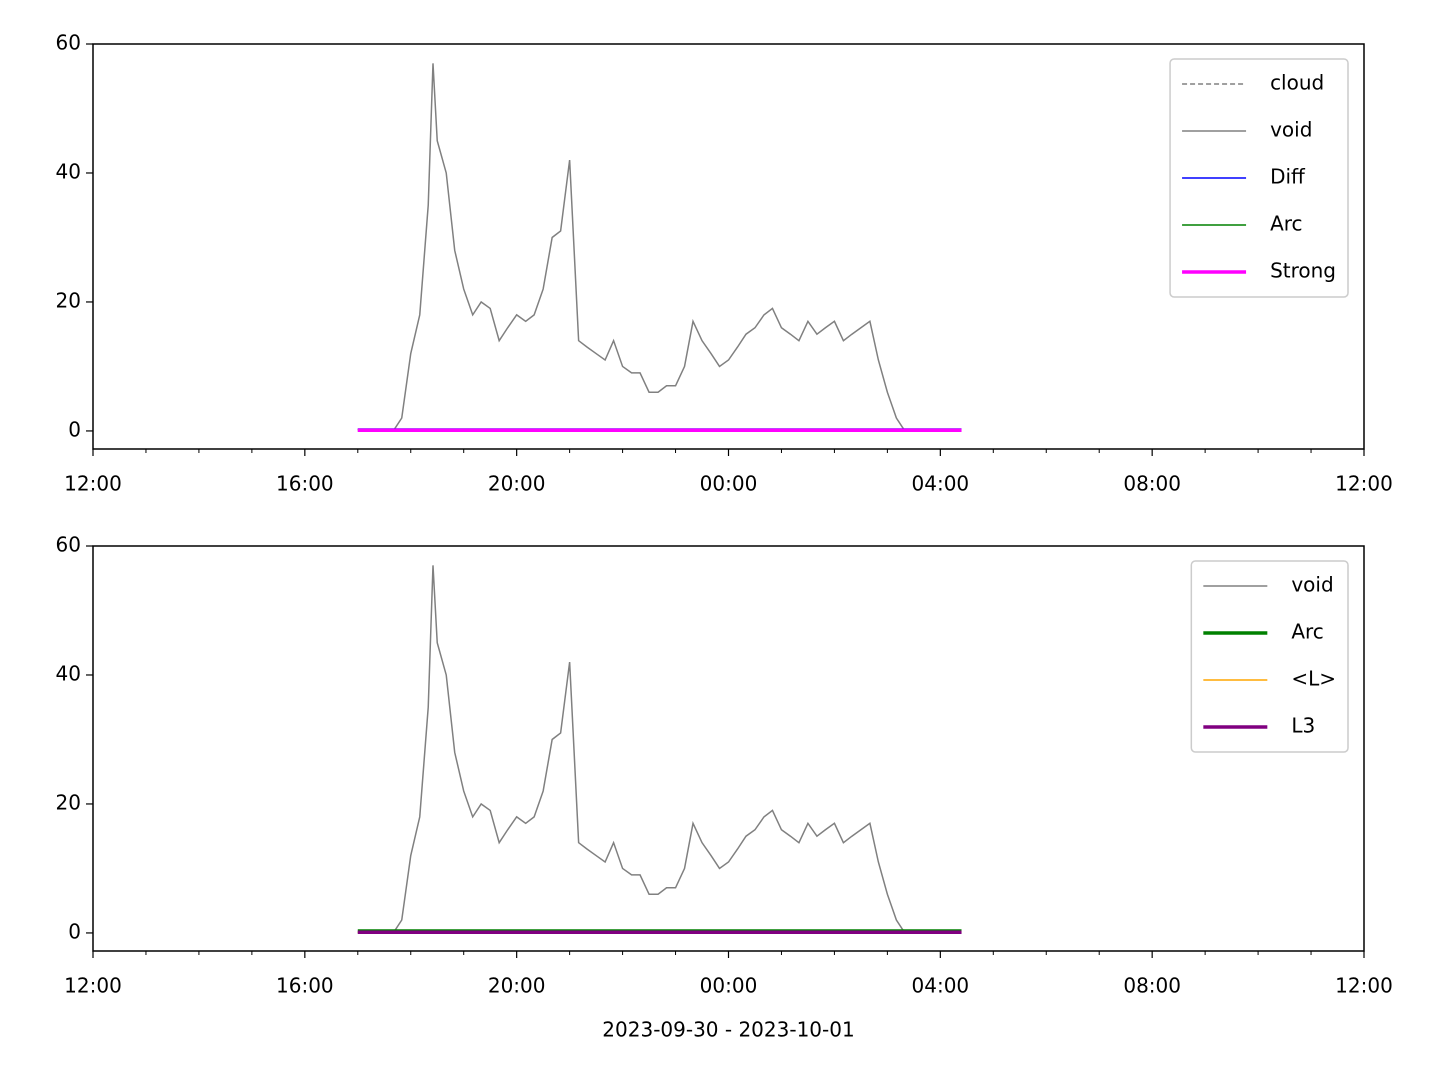  Describe the element at coordinates (1313, 679) in the screenshot. I see `legend-label: <L>` at that location.